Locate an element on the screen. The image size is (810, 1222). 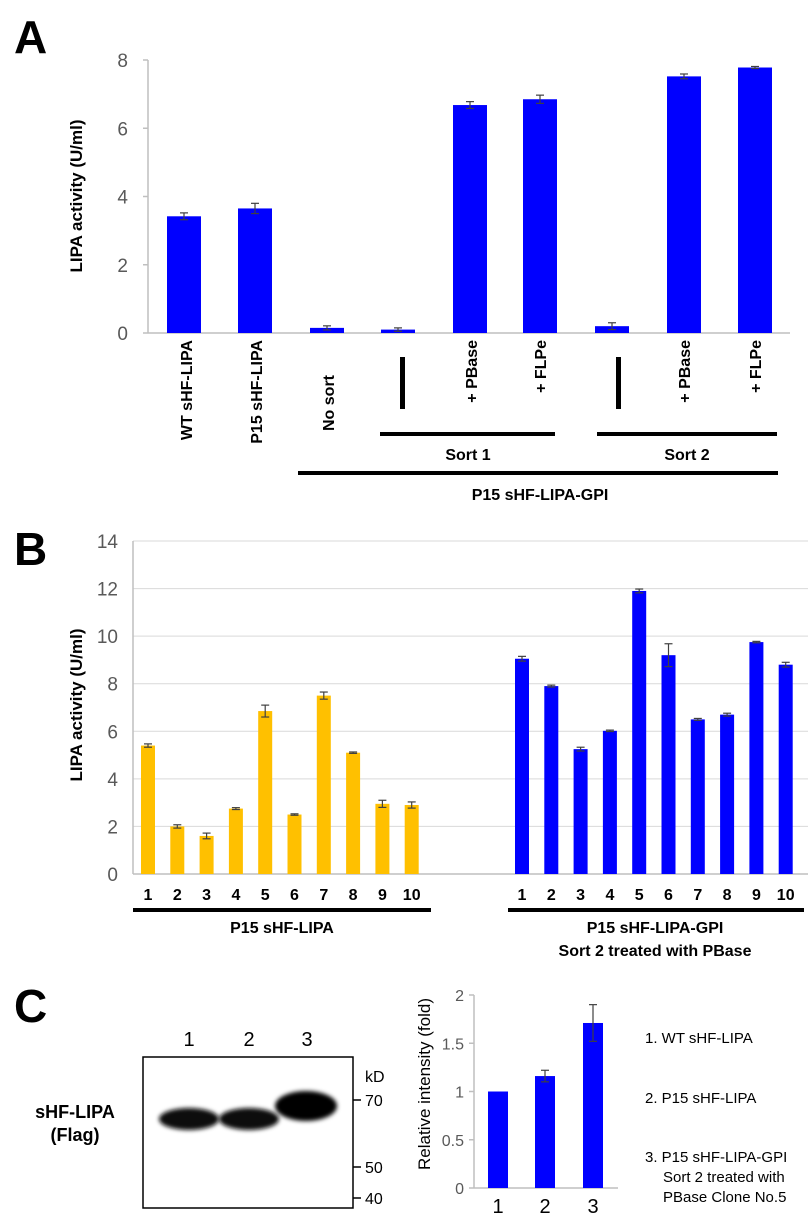
chart-a-cat-sort1-none is located at coordinates (402, 383).